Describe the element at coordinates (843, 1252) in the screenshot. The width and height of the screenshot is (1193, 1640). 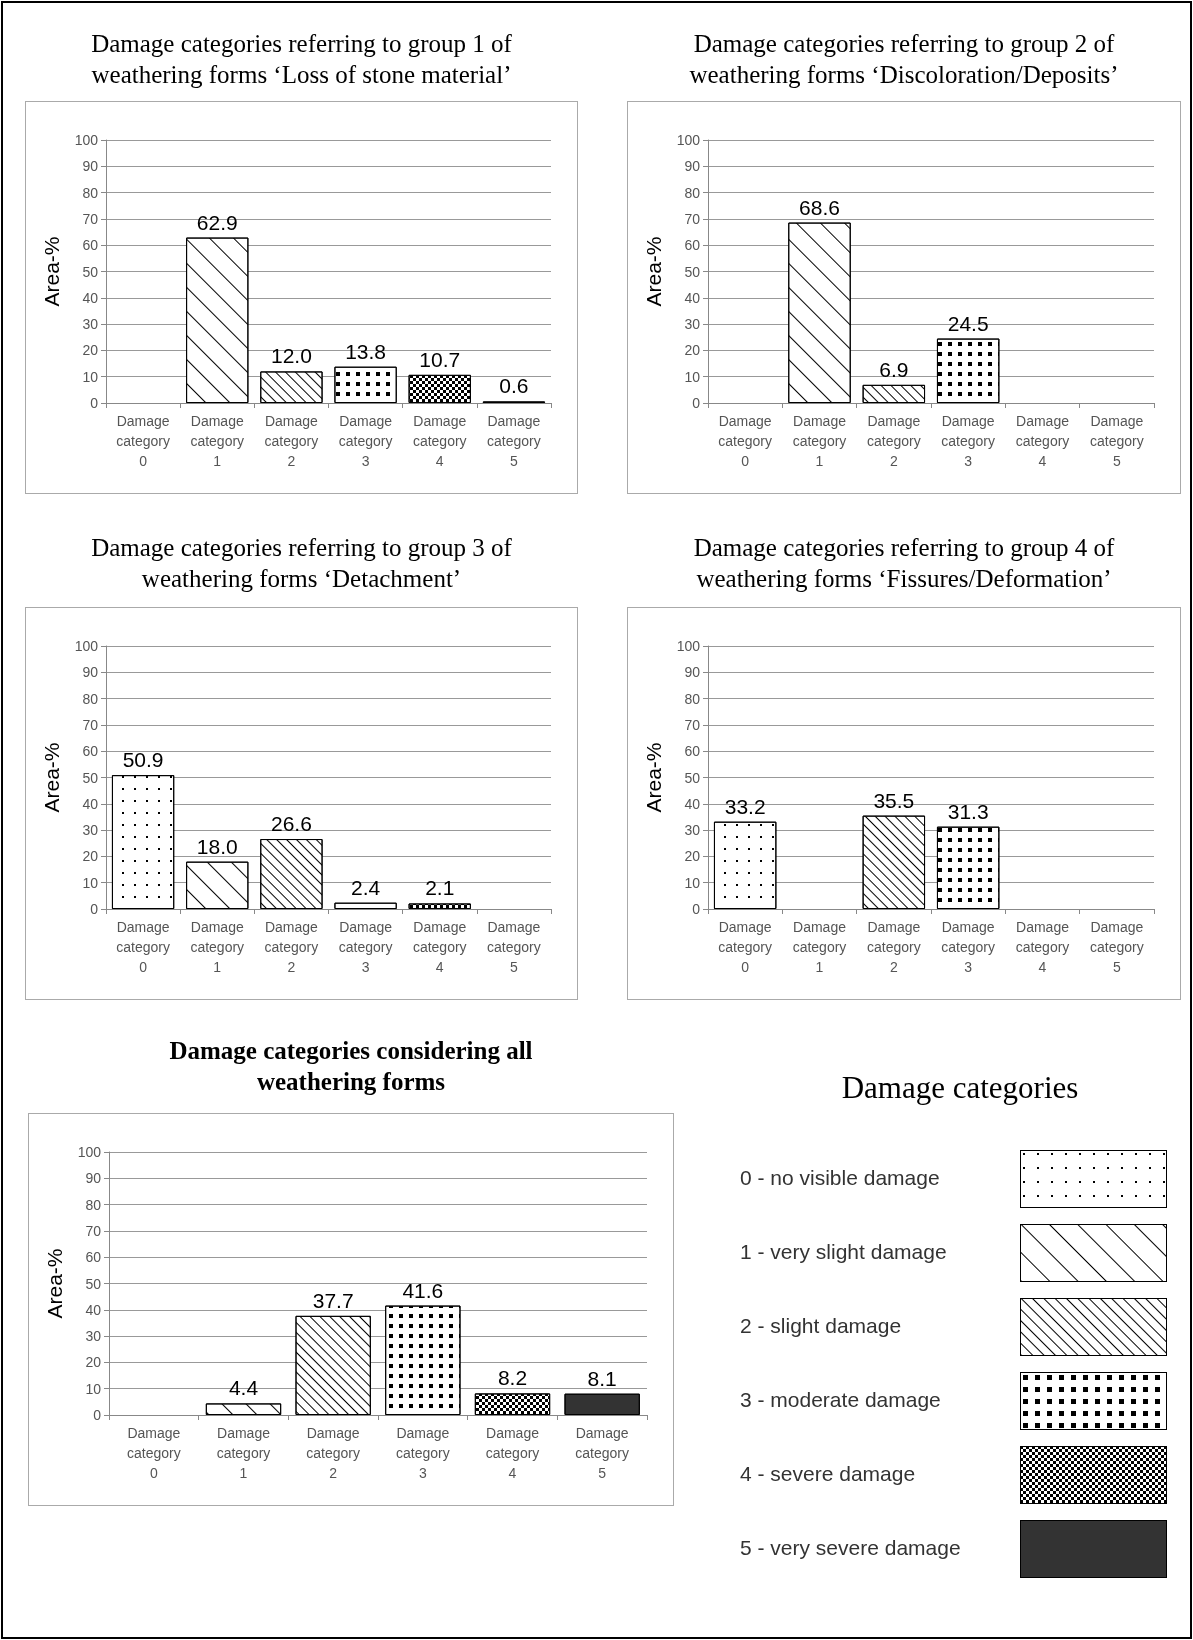
I see `text: 1 - very slight damage` at that location.